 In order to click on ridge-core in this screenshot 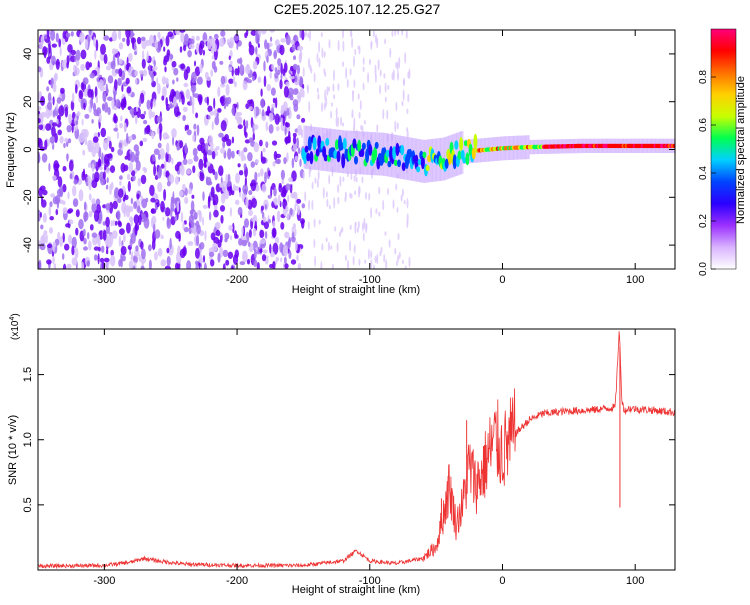, I will do `click(427, 168)`.